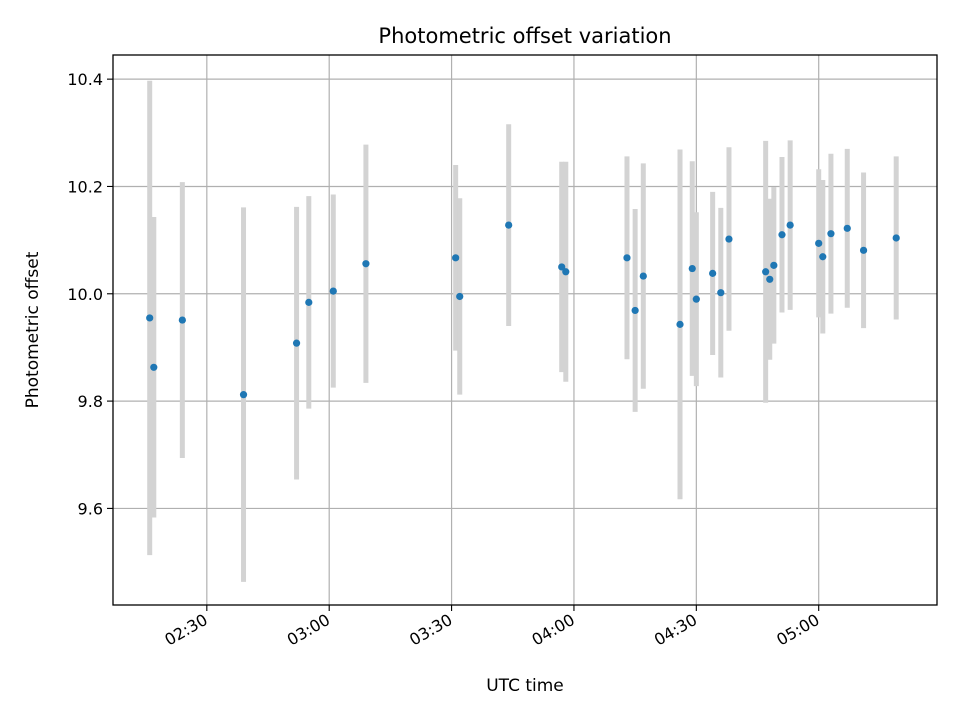 This screenshot has width=960, height=720. Describe the element at coordinates (85, 186) in the screenshot. I see `y-tick-label: 10.2` at that location.